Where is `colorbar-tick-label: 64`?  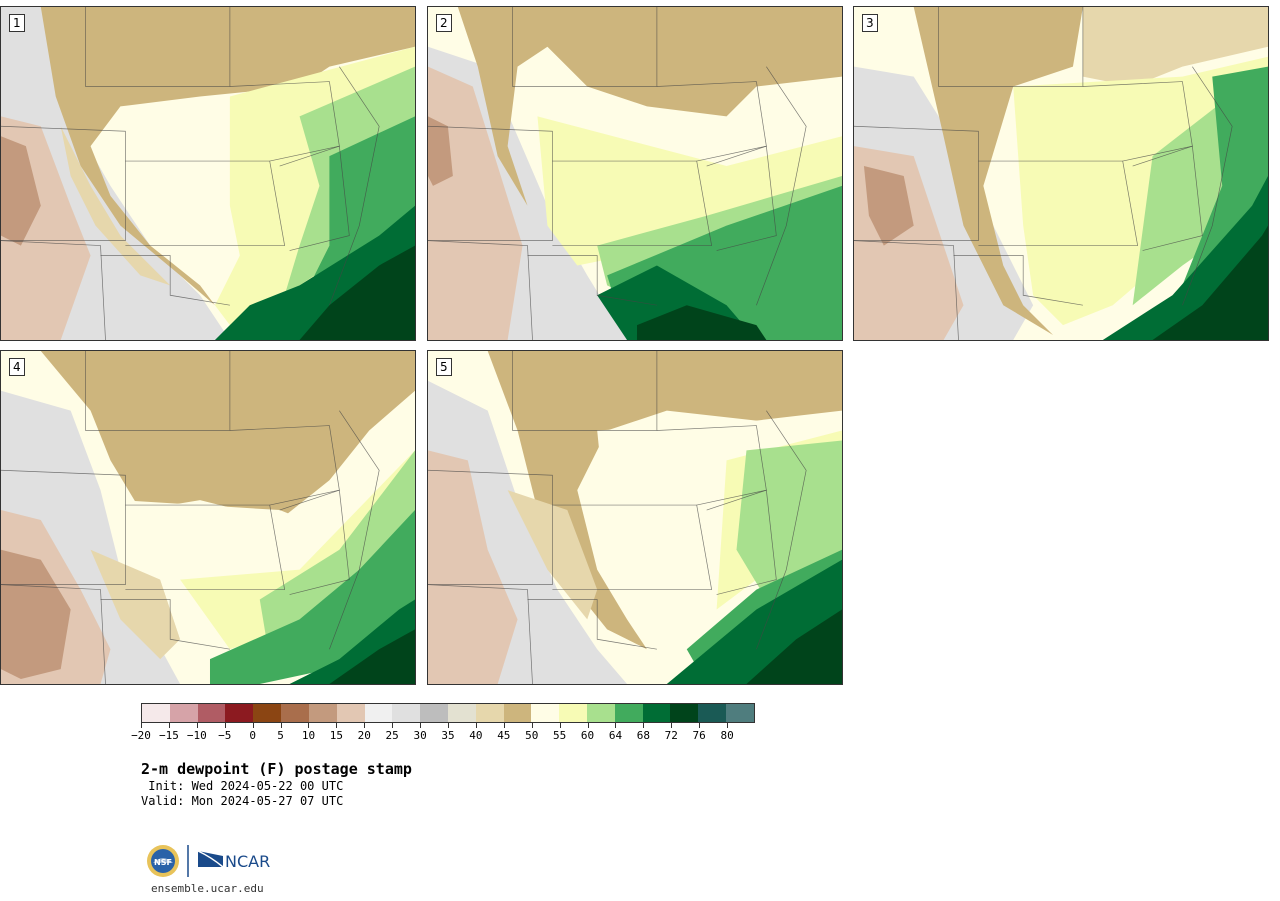 colorbar-tick-label: 64 is located at coordinates (615, 735).